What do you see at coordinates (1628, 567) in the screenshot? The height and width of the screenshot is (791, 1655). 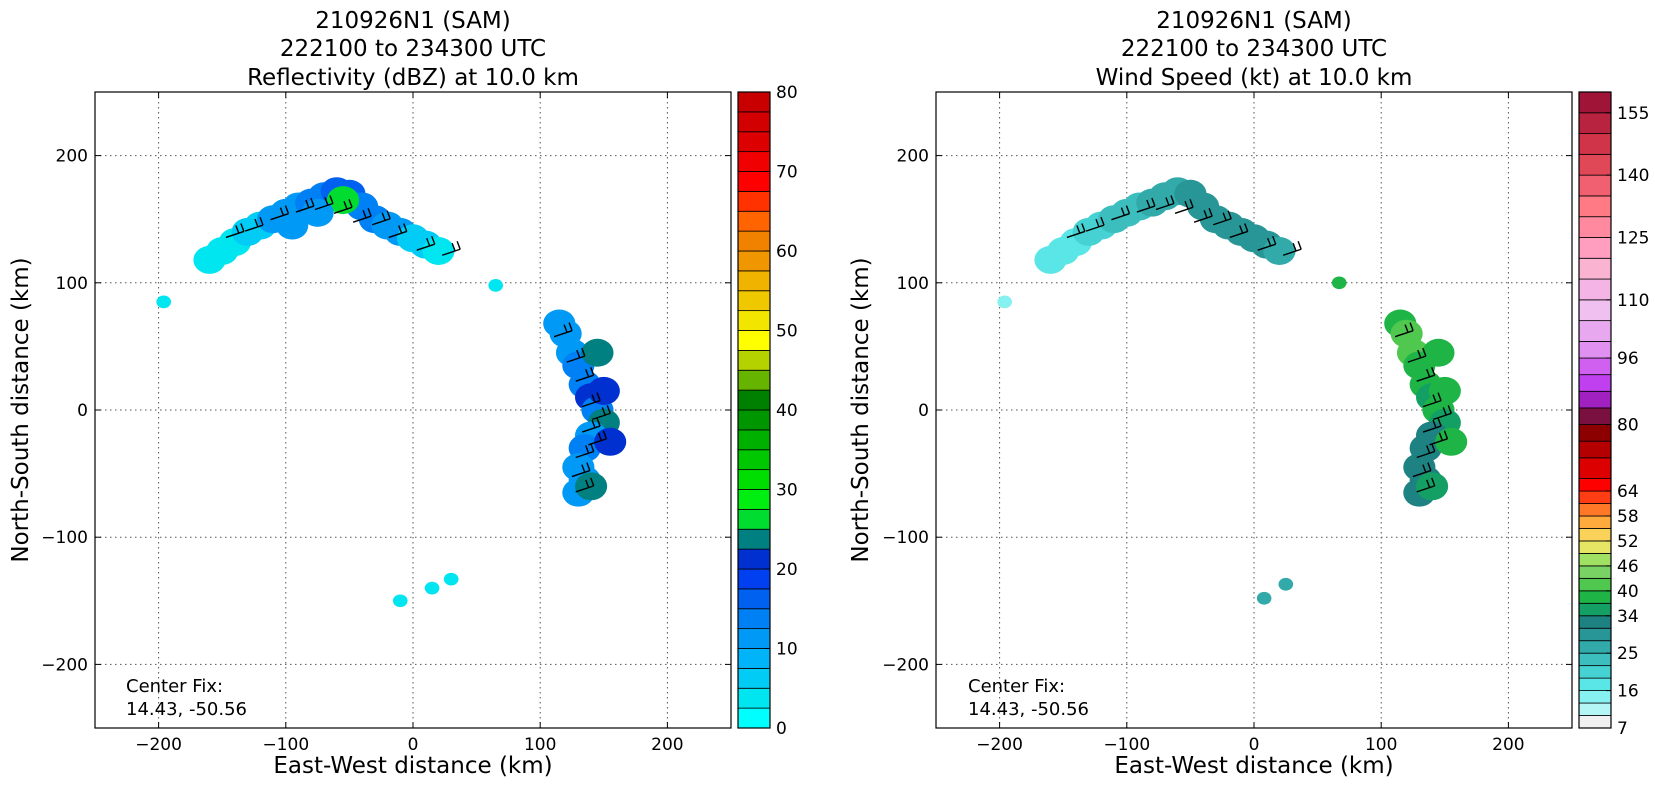 I see `colorbar-tick-label: 46` at bounding box center [1628, 567].